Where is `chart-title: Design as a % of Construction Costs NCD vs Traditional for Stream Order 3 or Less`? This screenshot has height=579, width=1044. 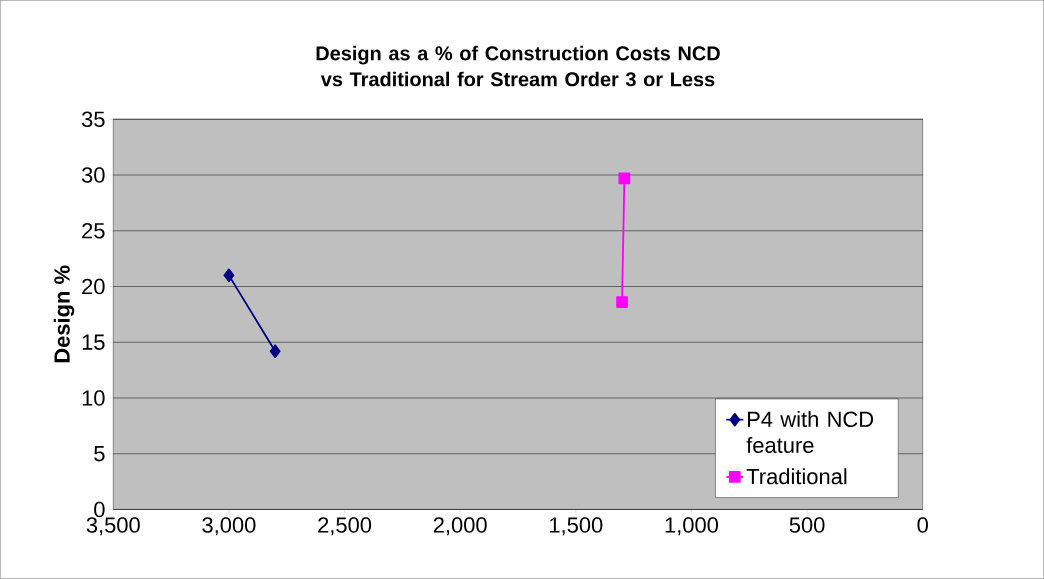 chart-title: Design as a % of Construction Costs NCD vs Traditional for Stream Order 3 or Less is located at coordinates (518, 66).